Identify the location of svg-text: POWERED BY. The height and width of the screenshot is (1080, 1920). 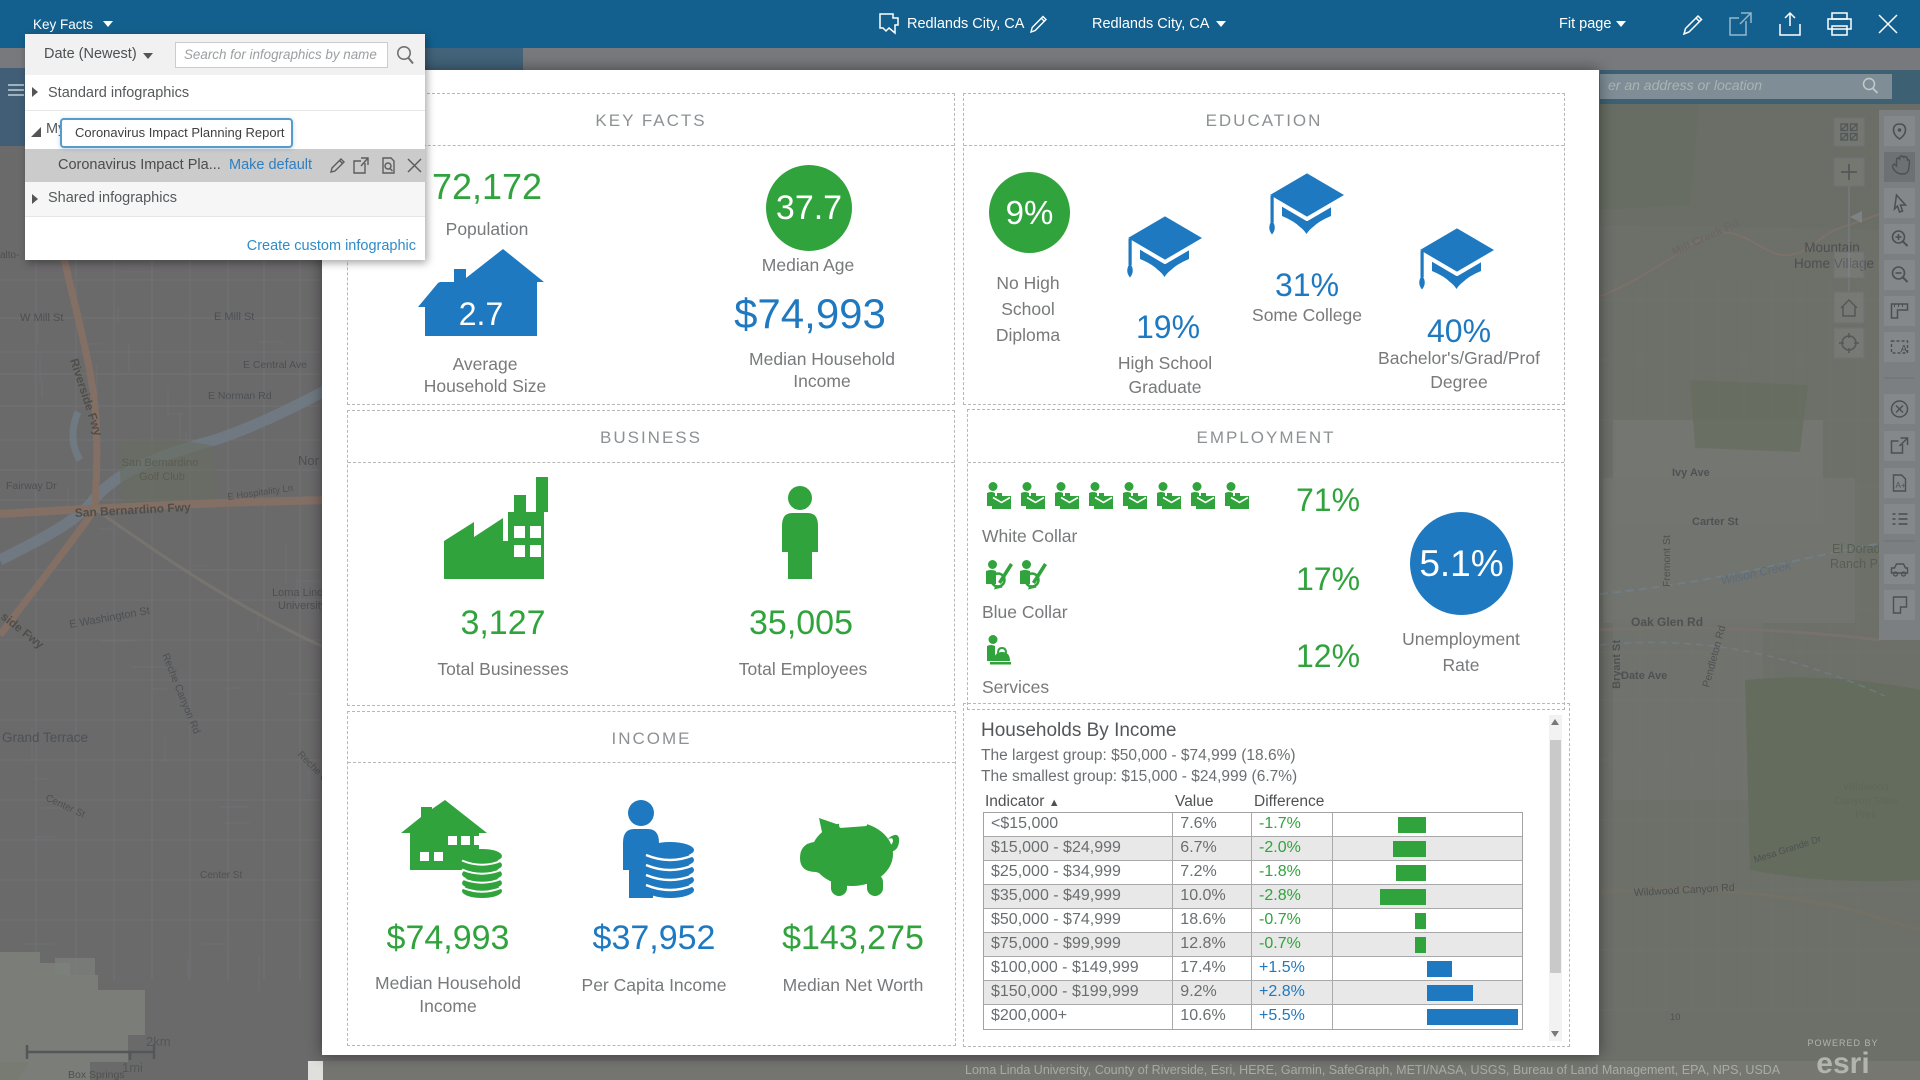
(1842, 1043).